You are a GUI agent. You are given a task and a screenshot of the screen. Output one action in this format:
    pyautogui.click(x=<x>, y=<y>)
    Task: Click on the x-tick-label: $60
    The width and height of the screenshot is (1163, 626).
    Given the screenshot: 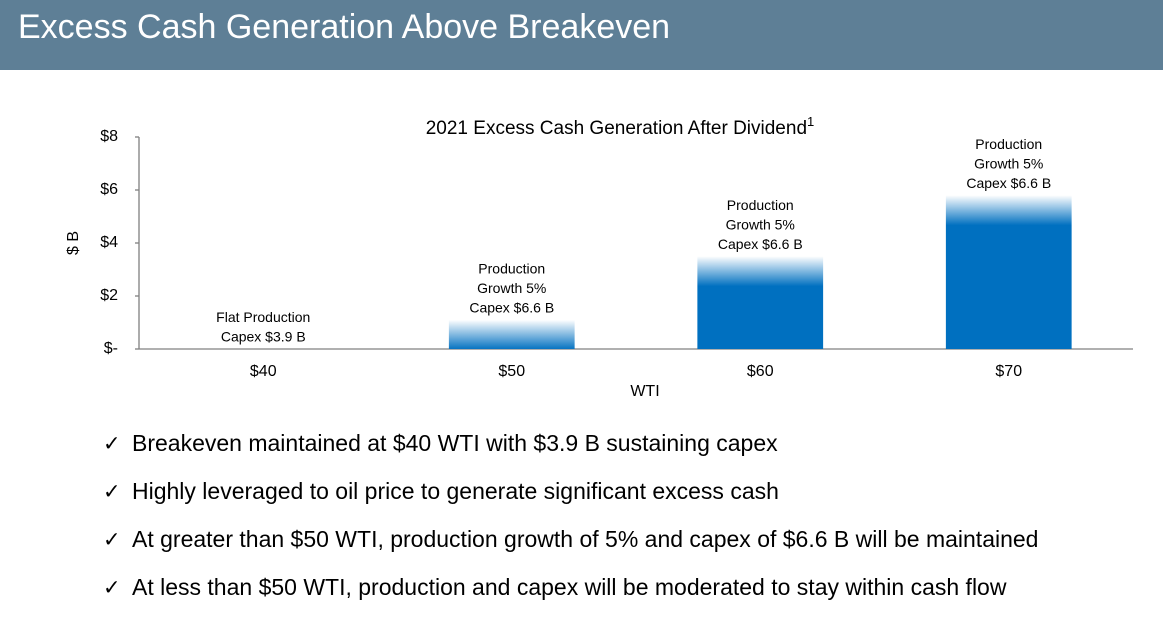 What is the action you would take?
    pyautogui.click(x=760, y=371)
    